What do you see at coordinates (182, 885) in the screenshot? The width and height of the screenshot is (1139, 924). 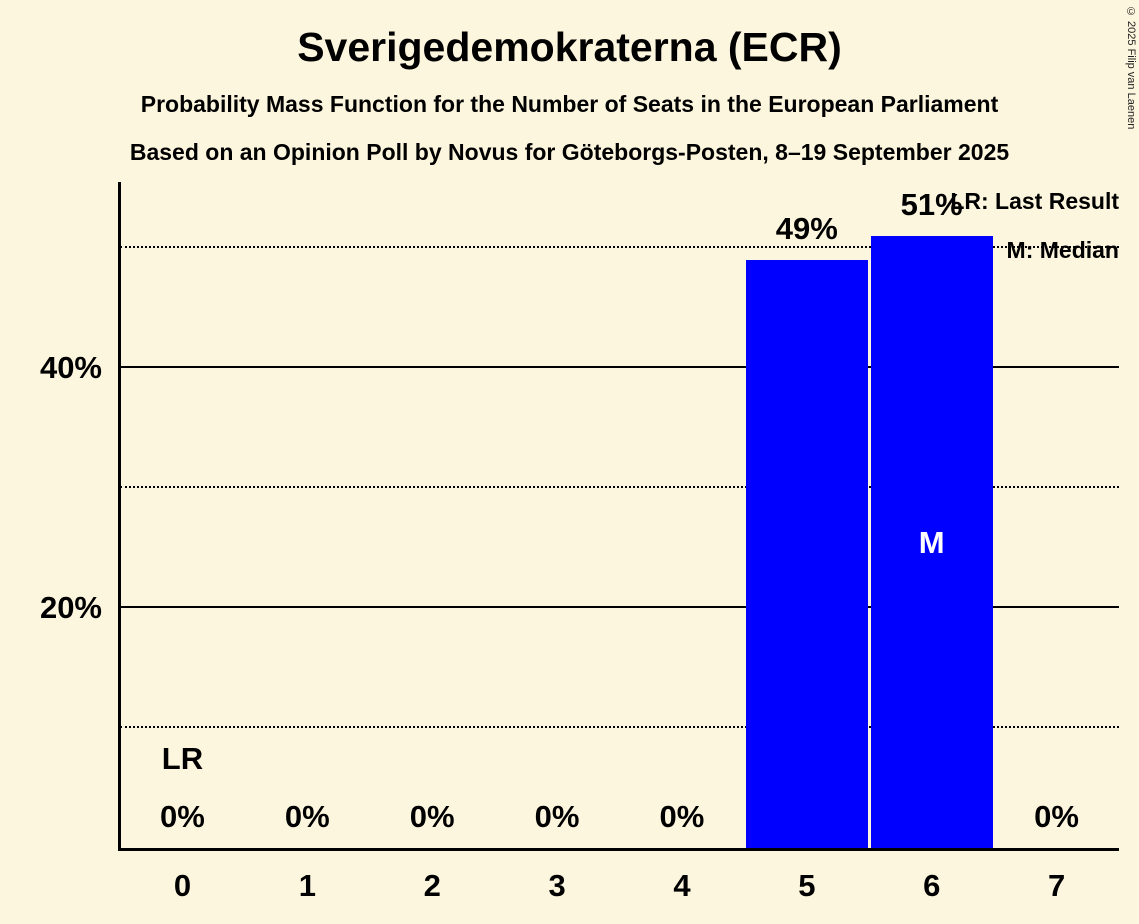 I see `x-tick-label-0: 0` at bounding box center [182, 885].